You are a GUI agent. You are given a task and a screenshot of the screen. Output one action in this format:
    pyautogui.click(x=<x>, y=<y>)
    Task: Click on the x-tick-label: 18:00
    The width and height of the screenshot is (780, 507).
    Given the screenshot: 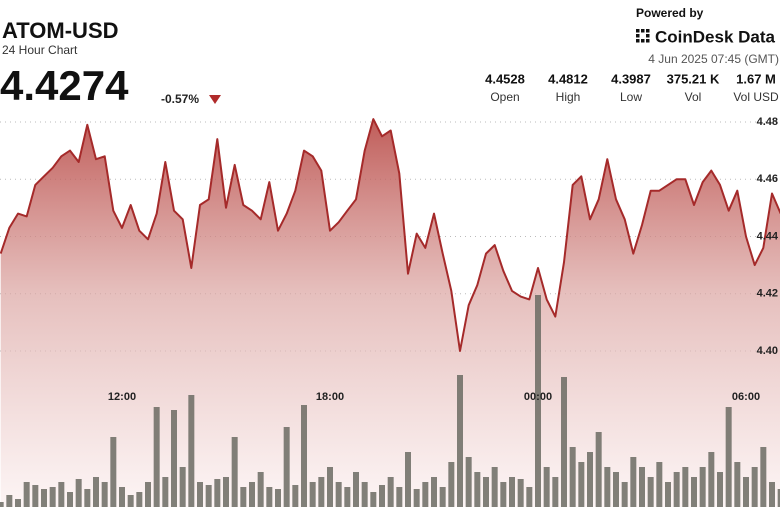 What is the action you would take?
    pyautogui.click(x=330, y=397)
    